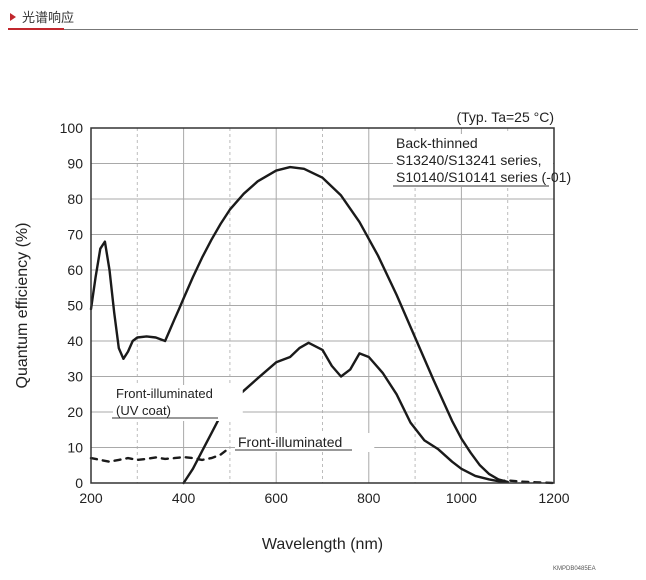 Image resolution: width=646 pixels, height=580 pixels. Describe the element at coordinates (323, 29) in the screenshot. I see `section-divider` at that location.